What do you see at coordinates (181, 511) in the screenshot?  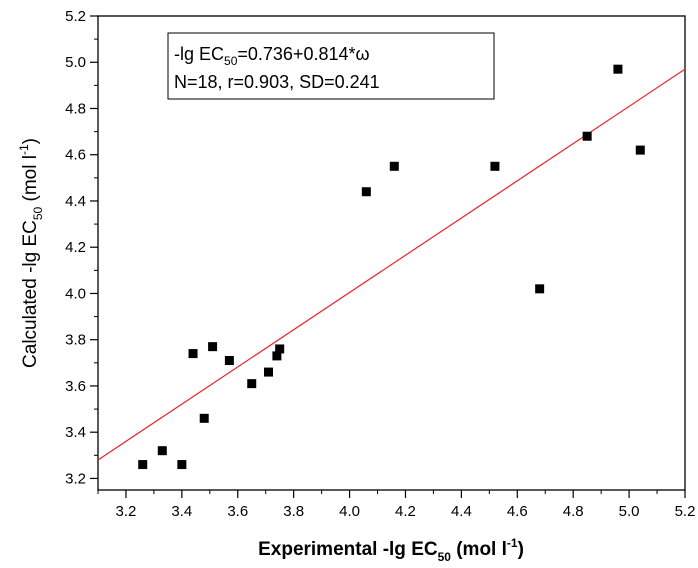 I see `x-tick-label: 3.4` at bounding box center [181, 511].